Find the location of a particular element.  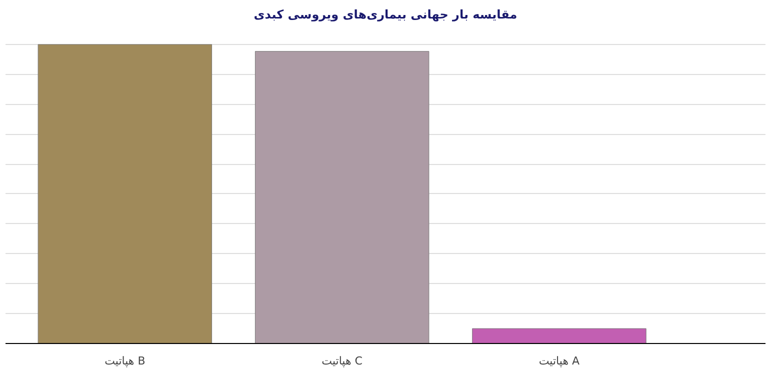

x-tick-label: هپاتیت C is located at coordinates (342, 361).